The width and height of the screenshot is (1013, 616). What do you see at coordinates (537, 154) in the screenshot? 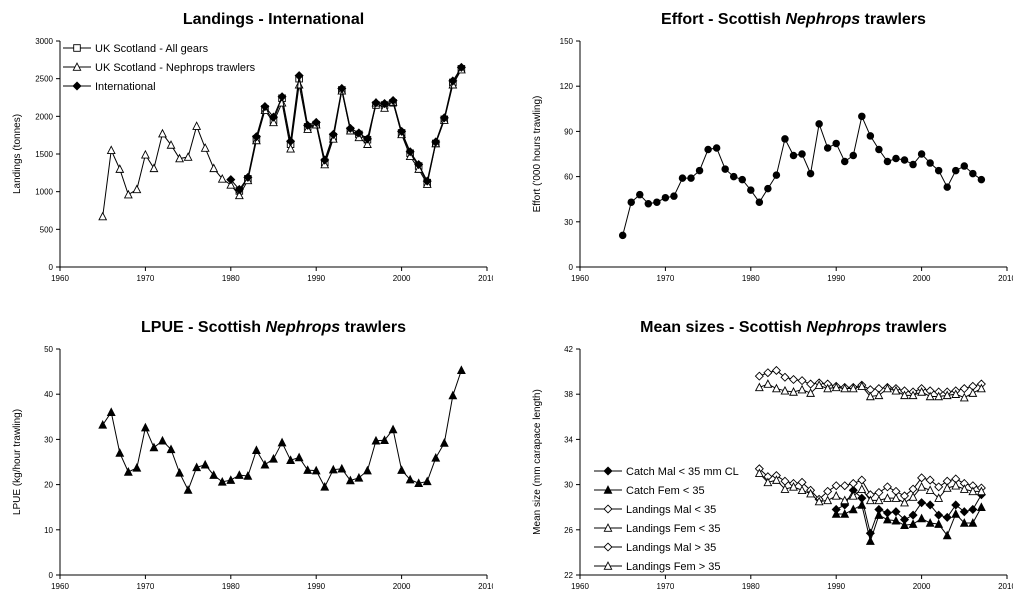
I see `y-axis-label: Effort ('000 hours trawling)` at bounding box center [537, 154].